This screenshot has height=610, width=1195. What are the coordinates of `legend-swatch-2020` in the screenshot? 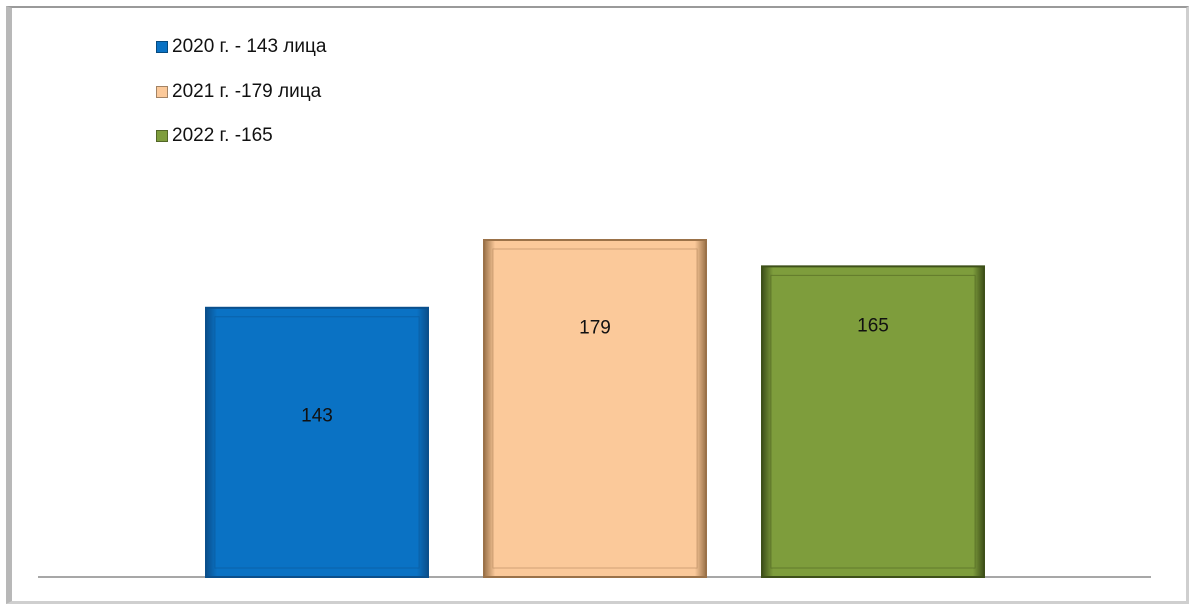 It's located at (162, 47).